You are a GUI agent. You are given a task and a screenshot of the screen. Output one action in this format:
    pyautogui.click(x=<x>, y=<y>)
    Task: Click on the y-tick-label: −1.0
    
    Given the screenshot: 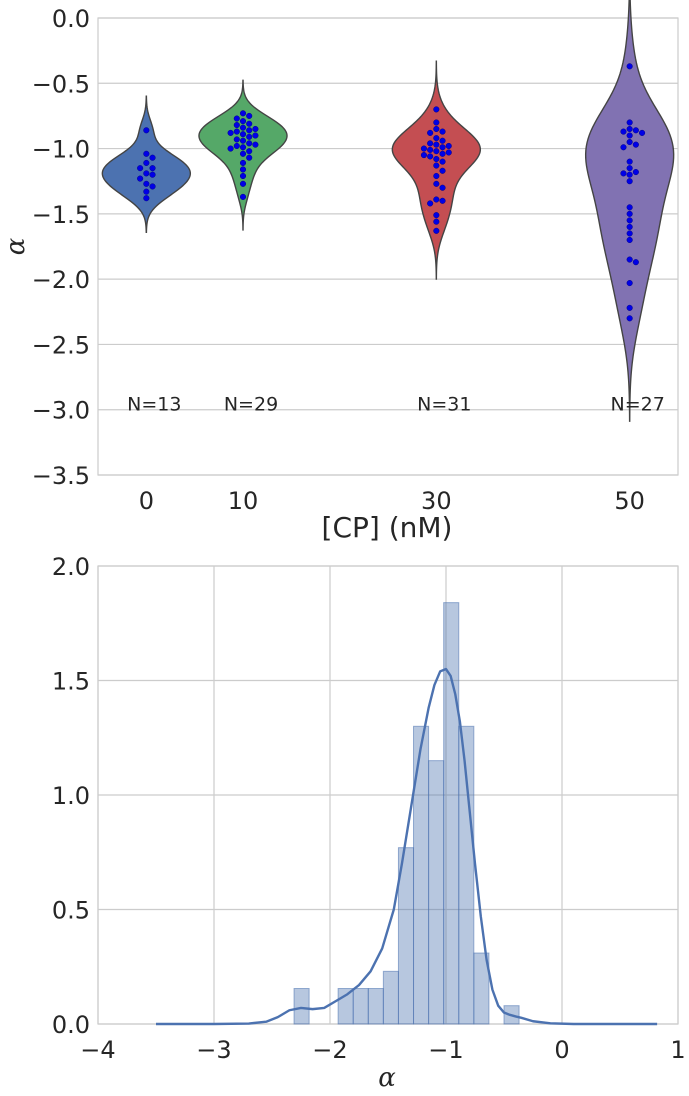 What is the action you would take?
    pyautogui.click(x=61, y=150)
    